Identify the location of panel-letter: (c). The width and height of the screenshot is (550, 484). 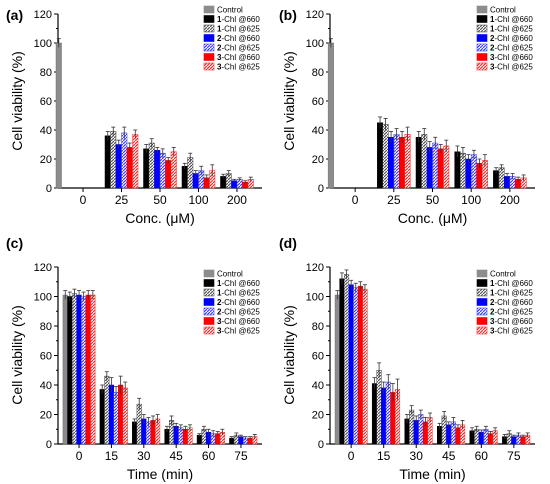
(14, 243).